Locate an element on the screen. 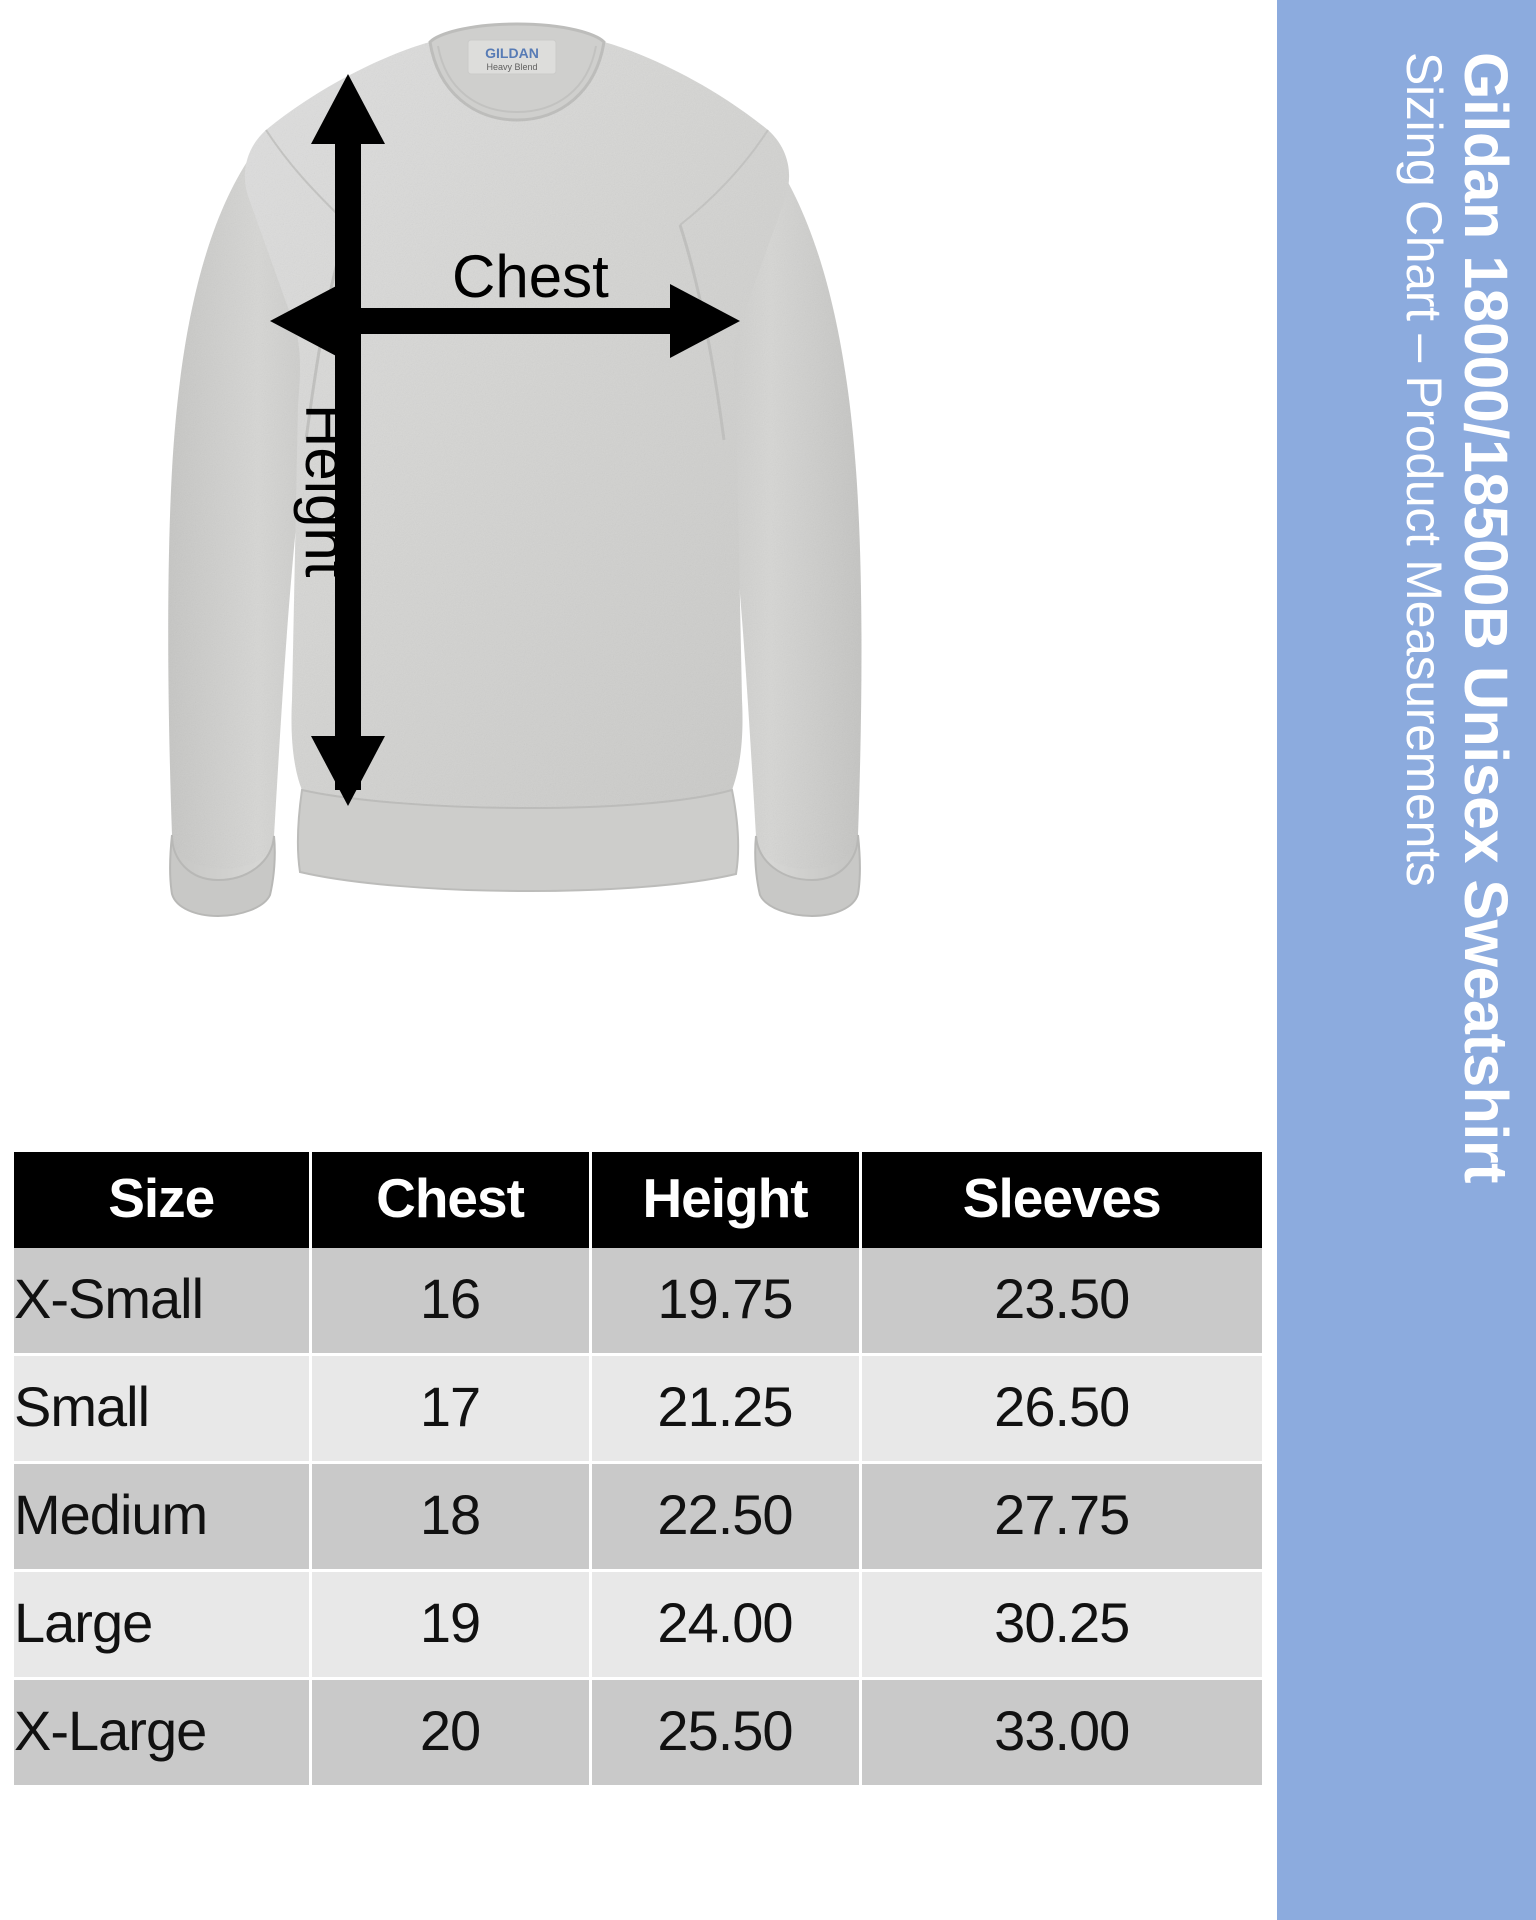  cell-sleeves: 27.75 is located at coordinates (1061, 1517).